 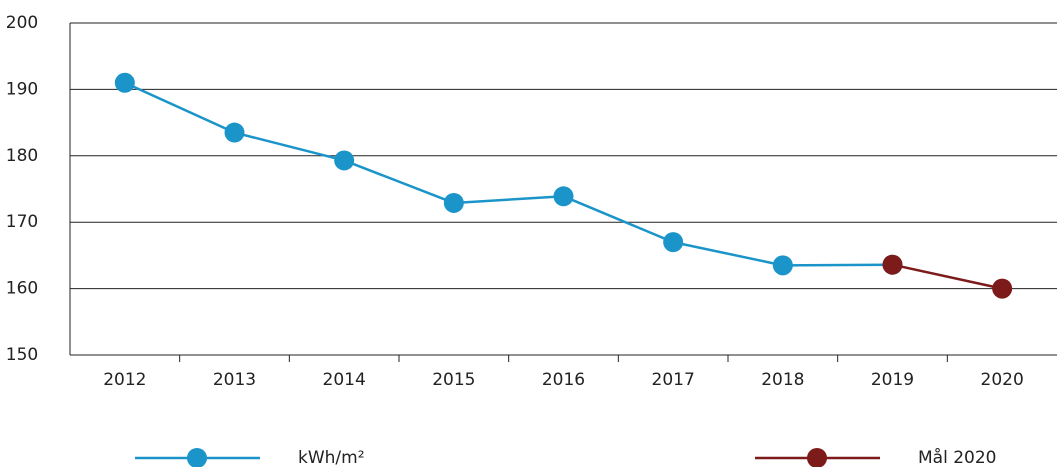 What do you see at coordinates (1002, 380) in the screenshot?
I see `x-tick-label: 2020` at bounding box center [1002, 380].